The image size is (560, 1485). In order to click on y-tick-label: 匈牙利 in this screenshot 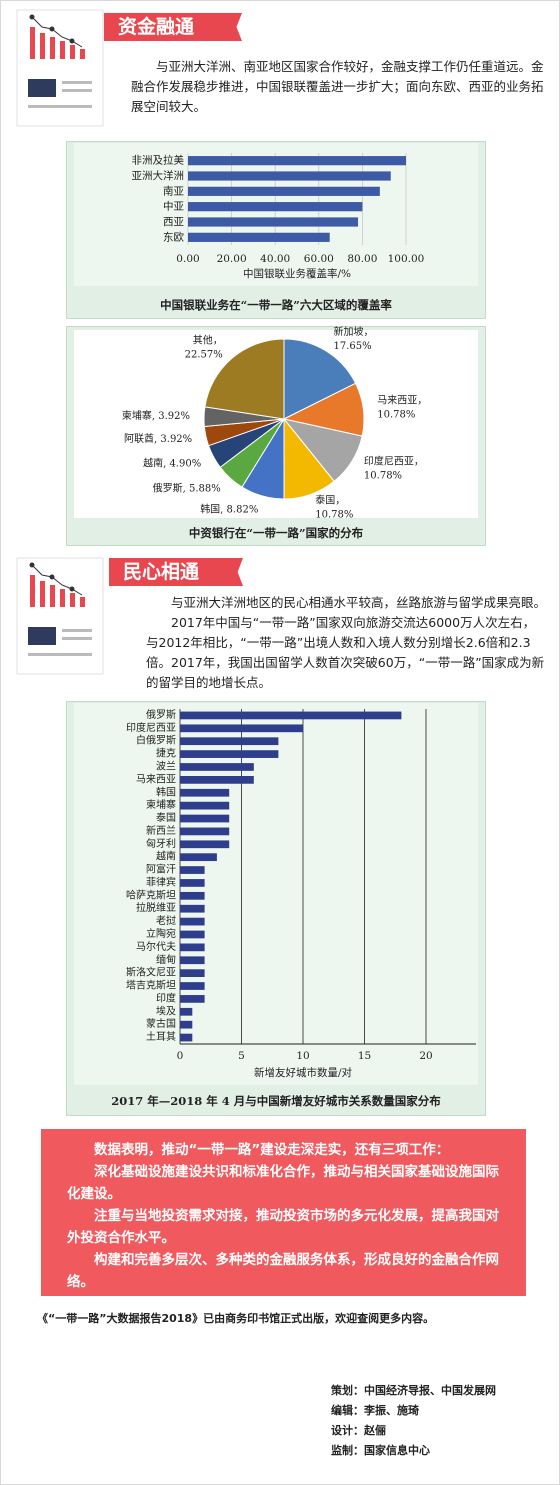, I will do `click(161, 843)`.